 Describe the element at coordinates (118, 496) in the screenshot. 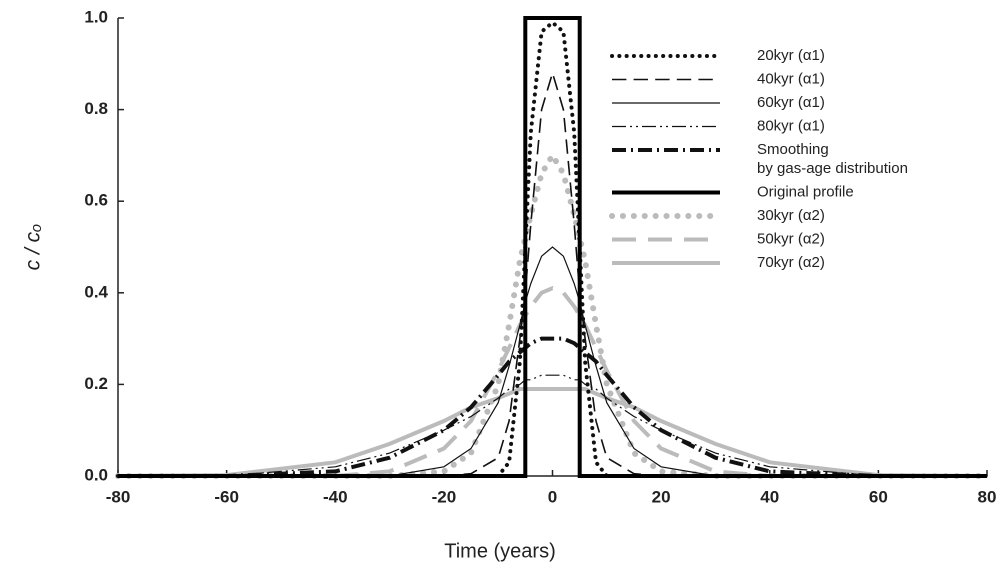

I see `x-tick-label: -80` at that location.